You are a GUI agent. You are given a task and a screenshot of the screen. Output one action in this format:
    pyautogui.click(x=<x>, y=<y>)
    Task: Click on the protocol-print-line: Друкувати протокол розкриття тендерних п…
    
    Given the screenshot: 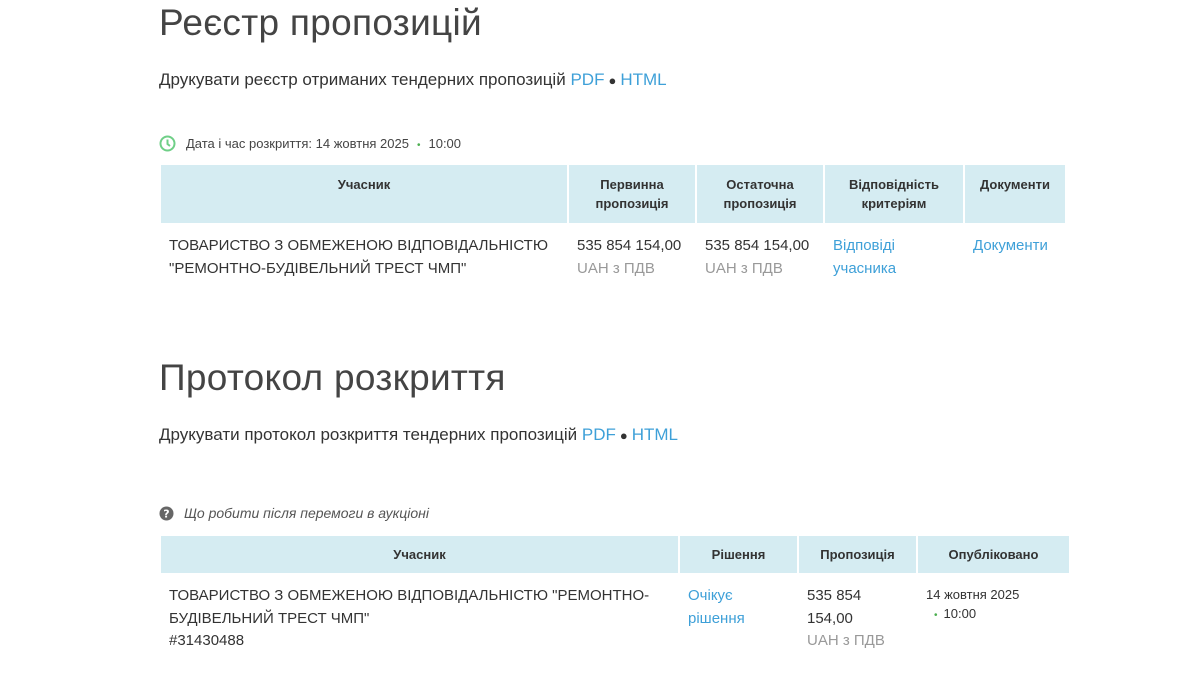 What is the action you would take?
    pyautogui.click(x=418, y=435)
    